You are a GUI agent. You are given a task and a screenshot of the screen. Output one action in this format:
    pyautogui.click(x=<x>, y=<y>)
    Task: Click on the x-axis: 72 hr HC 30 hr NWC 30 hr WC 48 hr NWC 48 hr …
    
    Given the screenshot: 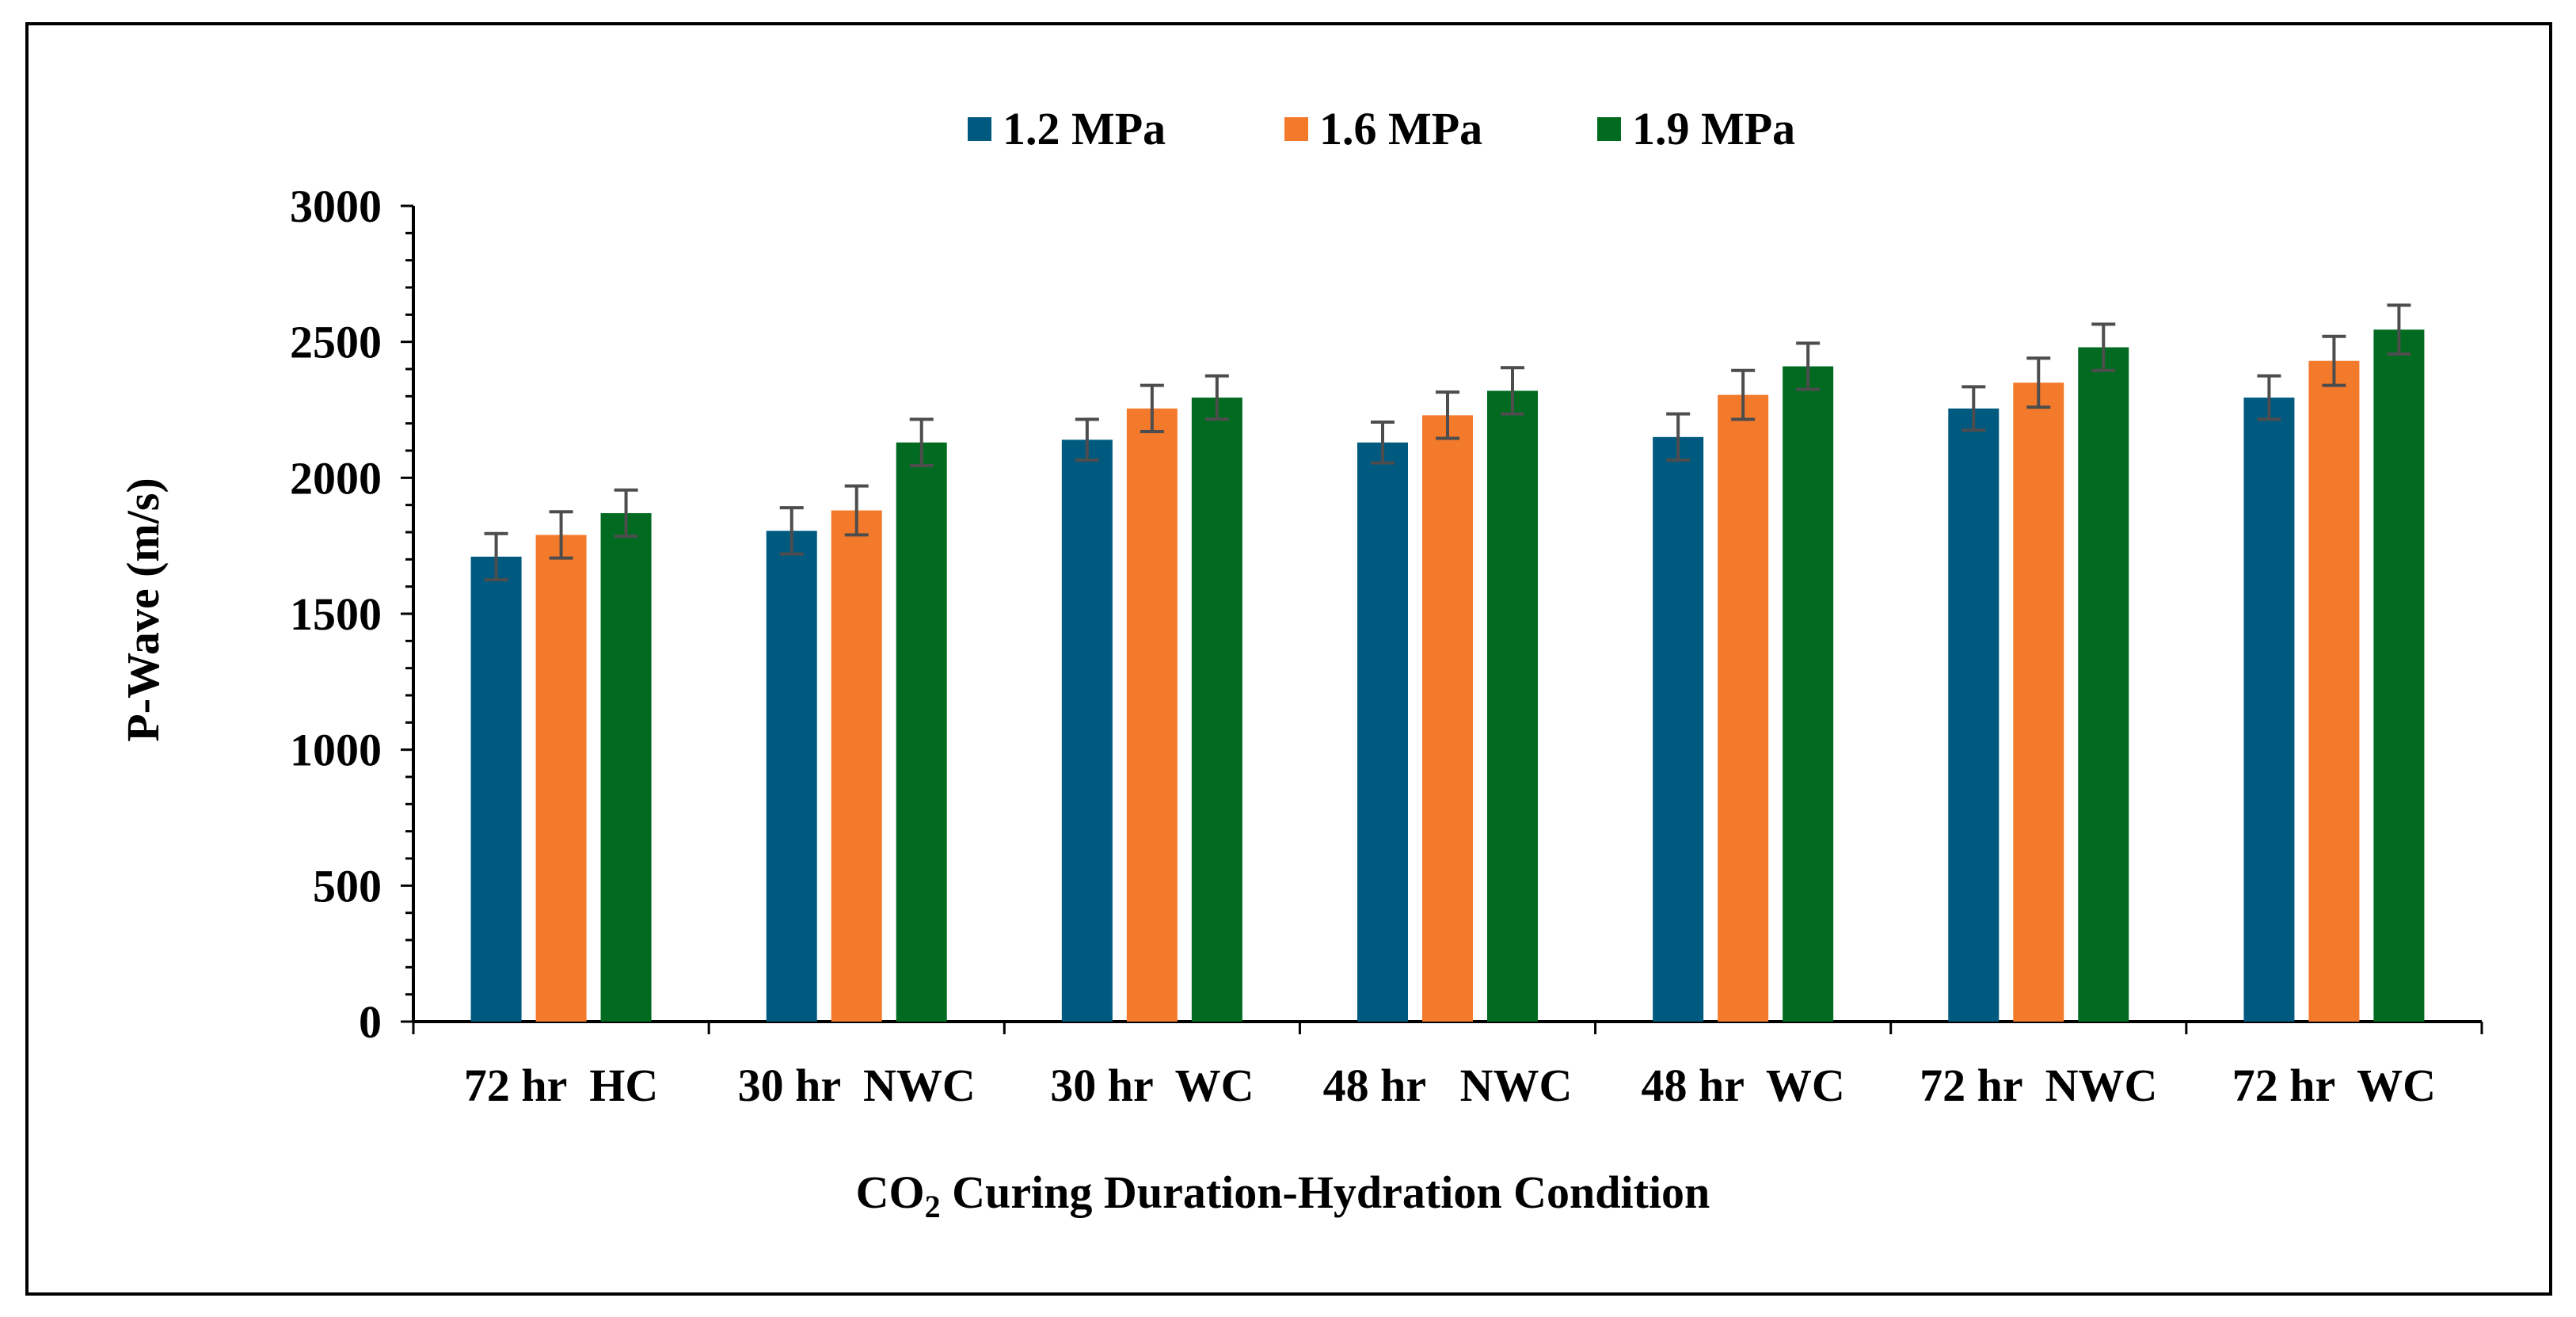 What is the action you would take?
    pyautogui.click(x=1447, y=1065)
    